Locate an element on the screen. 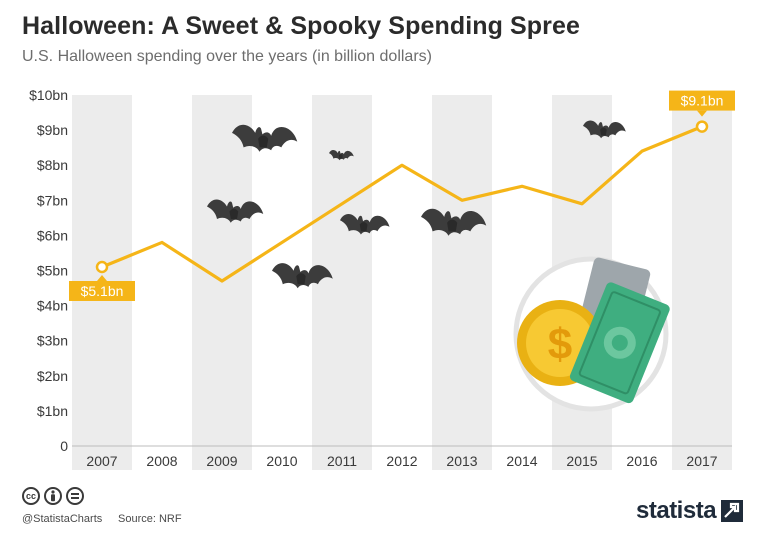 This screenshot has height=541, width=759. banknote-icon is located at coordinates (619, 343).